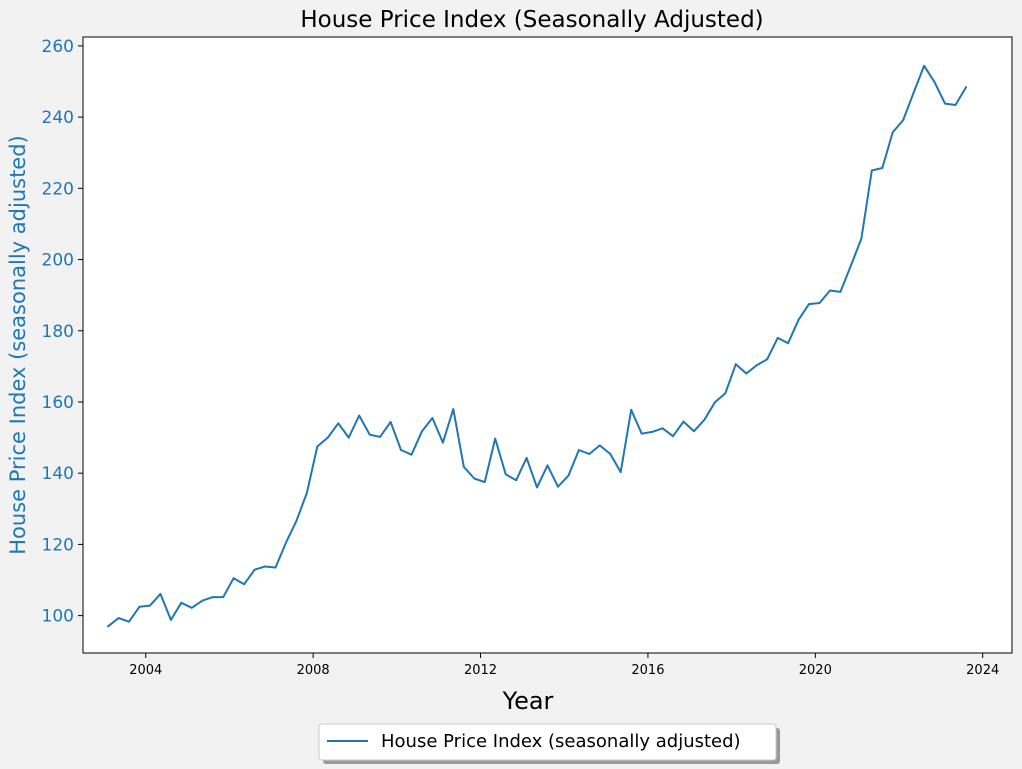  I want to click on x-tick-label: 2024, so click(982, 670).